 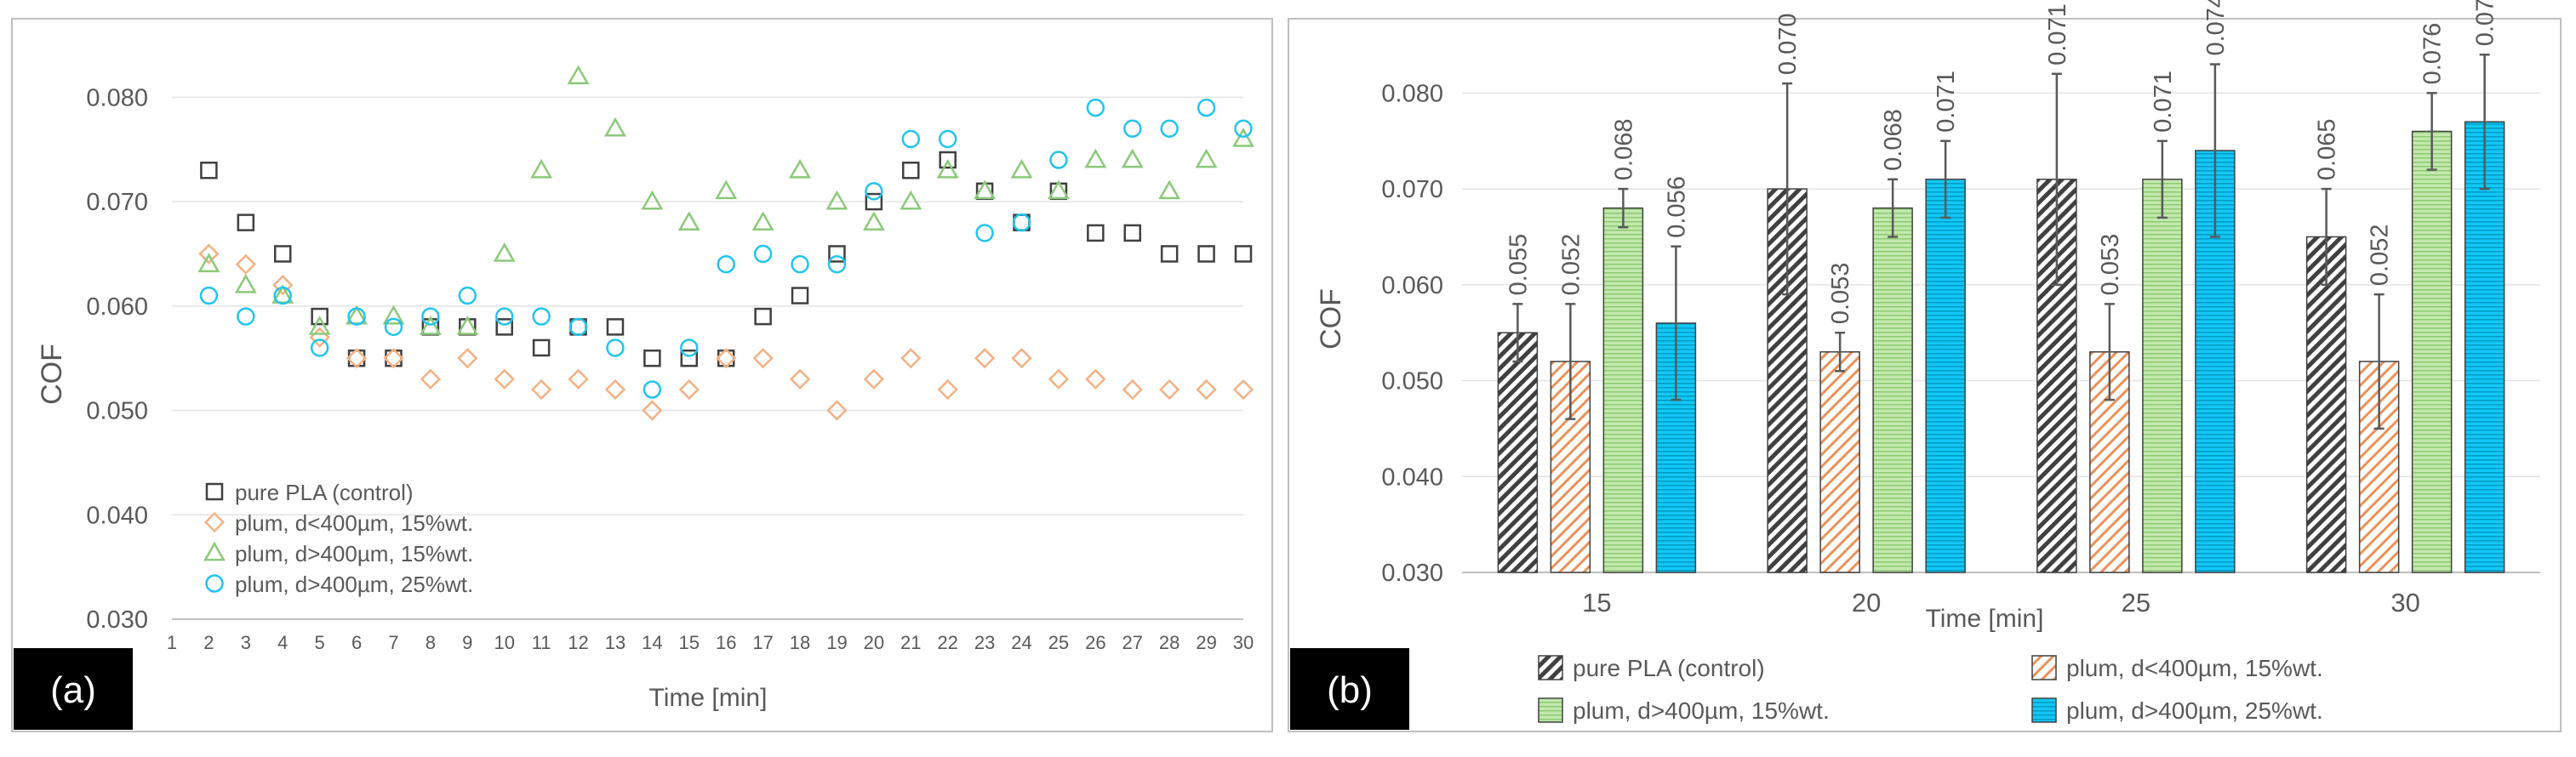 What do you see at coordinates (431, 642) in the screenshot?
I see `panel-a-x-tick-label: 8` at bounding box center [431, 642].